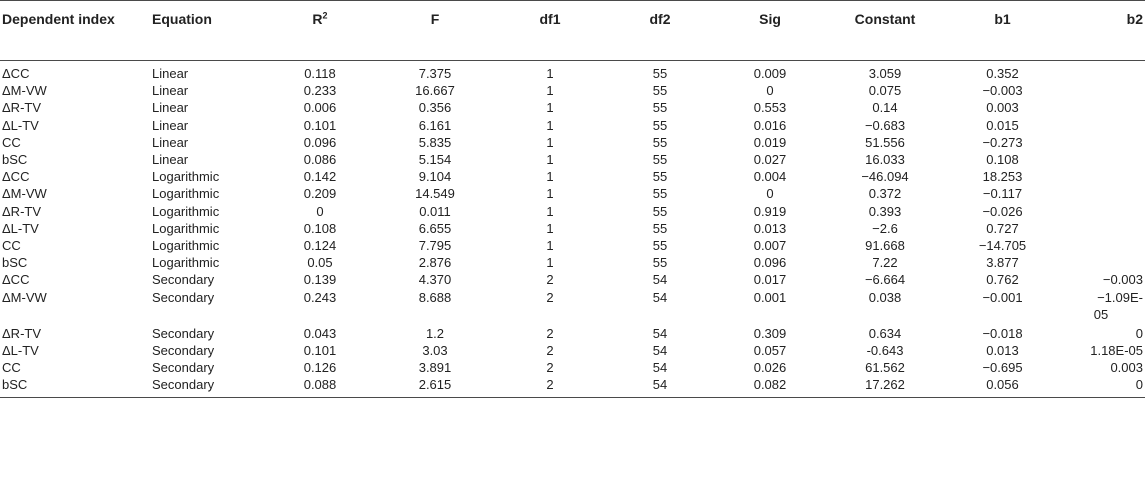 The width and height of the screenshot is (1145, 486). I want to click on cell-r-squared: 0.101, so click(320, 350).